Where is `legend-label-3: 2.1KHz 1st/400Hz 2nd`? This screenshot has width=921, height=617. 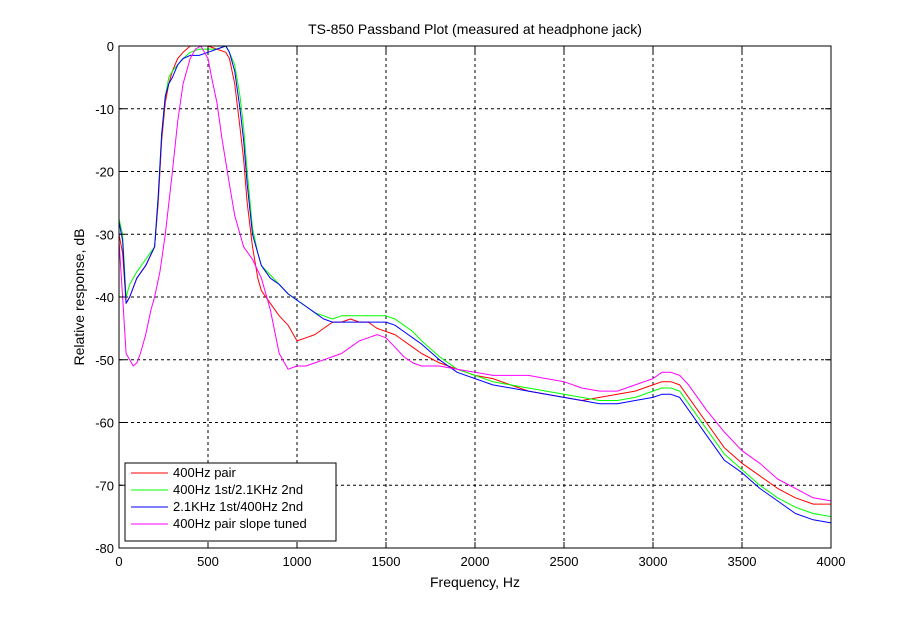 legend-label-3: 2.1KHz 1st/400Hz 2nd is located at coordinates (238, 506).